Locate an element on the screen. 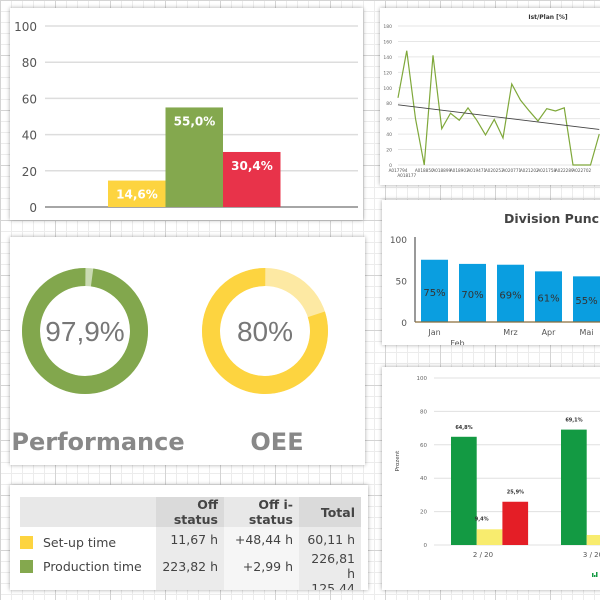 The width and height of the screenshot is (600, 600). y-tick-label: 120 is located at coordinates (387, 73).